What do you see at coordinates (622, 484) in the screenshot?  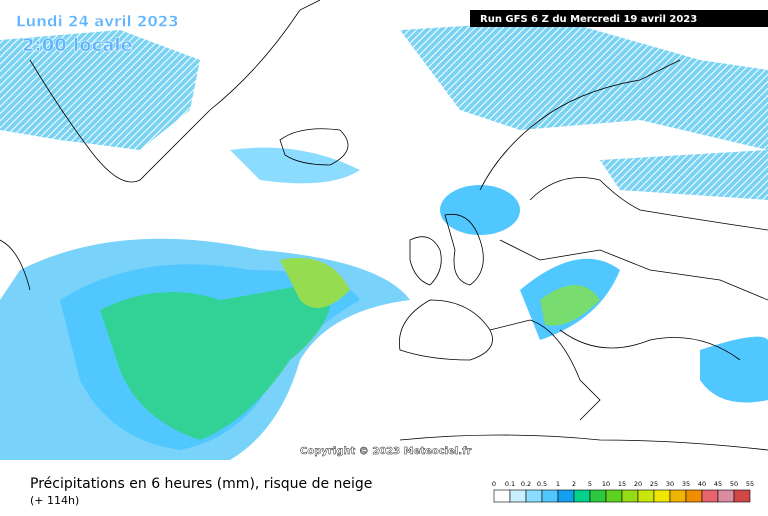 I see `legend-label: 15` at bounding box center [622, 484].